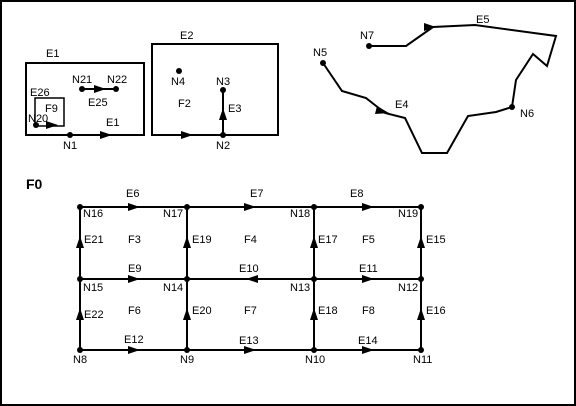 The height and width of the screenshot is (406, 576). I want to click on face-f2-label: F2, so click(184, 104).